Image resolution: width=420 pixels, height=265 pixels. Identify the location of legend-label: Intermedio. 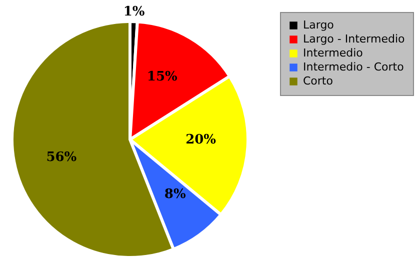
(333, 53).